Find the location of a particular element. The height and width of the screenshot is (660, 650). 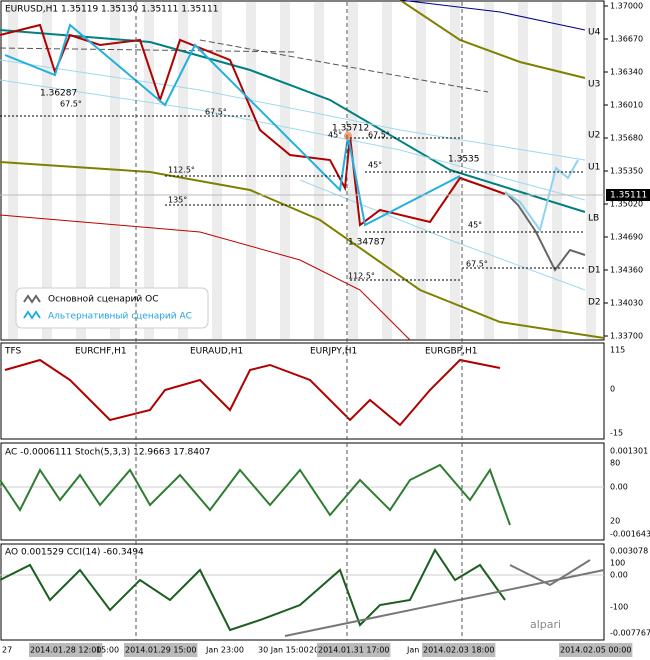

level-label: U2 is located at coordinates (594, 136).